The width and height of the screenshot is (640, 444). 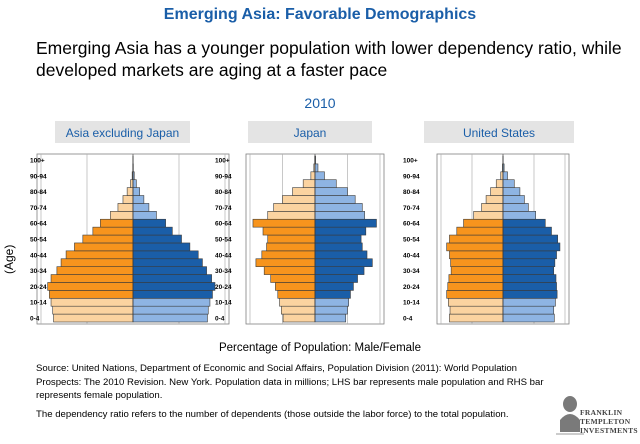 What do you see at coordinates (570, 415) in the screenshot?
I see `franklin-templeton-logo` at bounding box center [570, 415].